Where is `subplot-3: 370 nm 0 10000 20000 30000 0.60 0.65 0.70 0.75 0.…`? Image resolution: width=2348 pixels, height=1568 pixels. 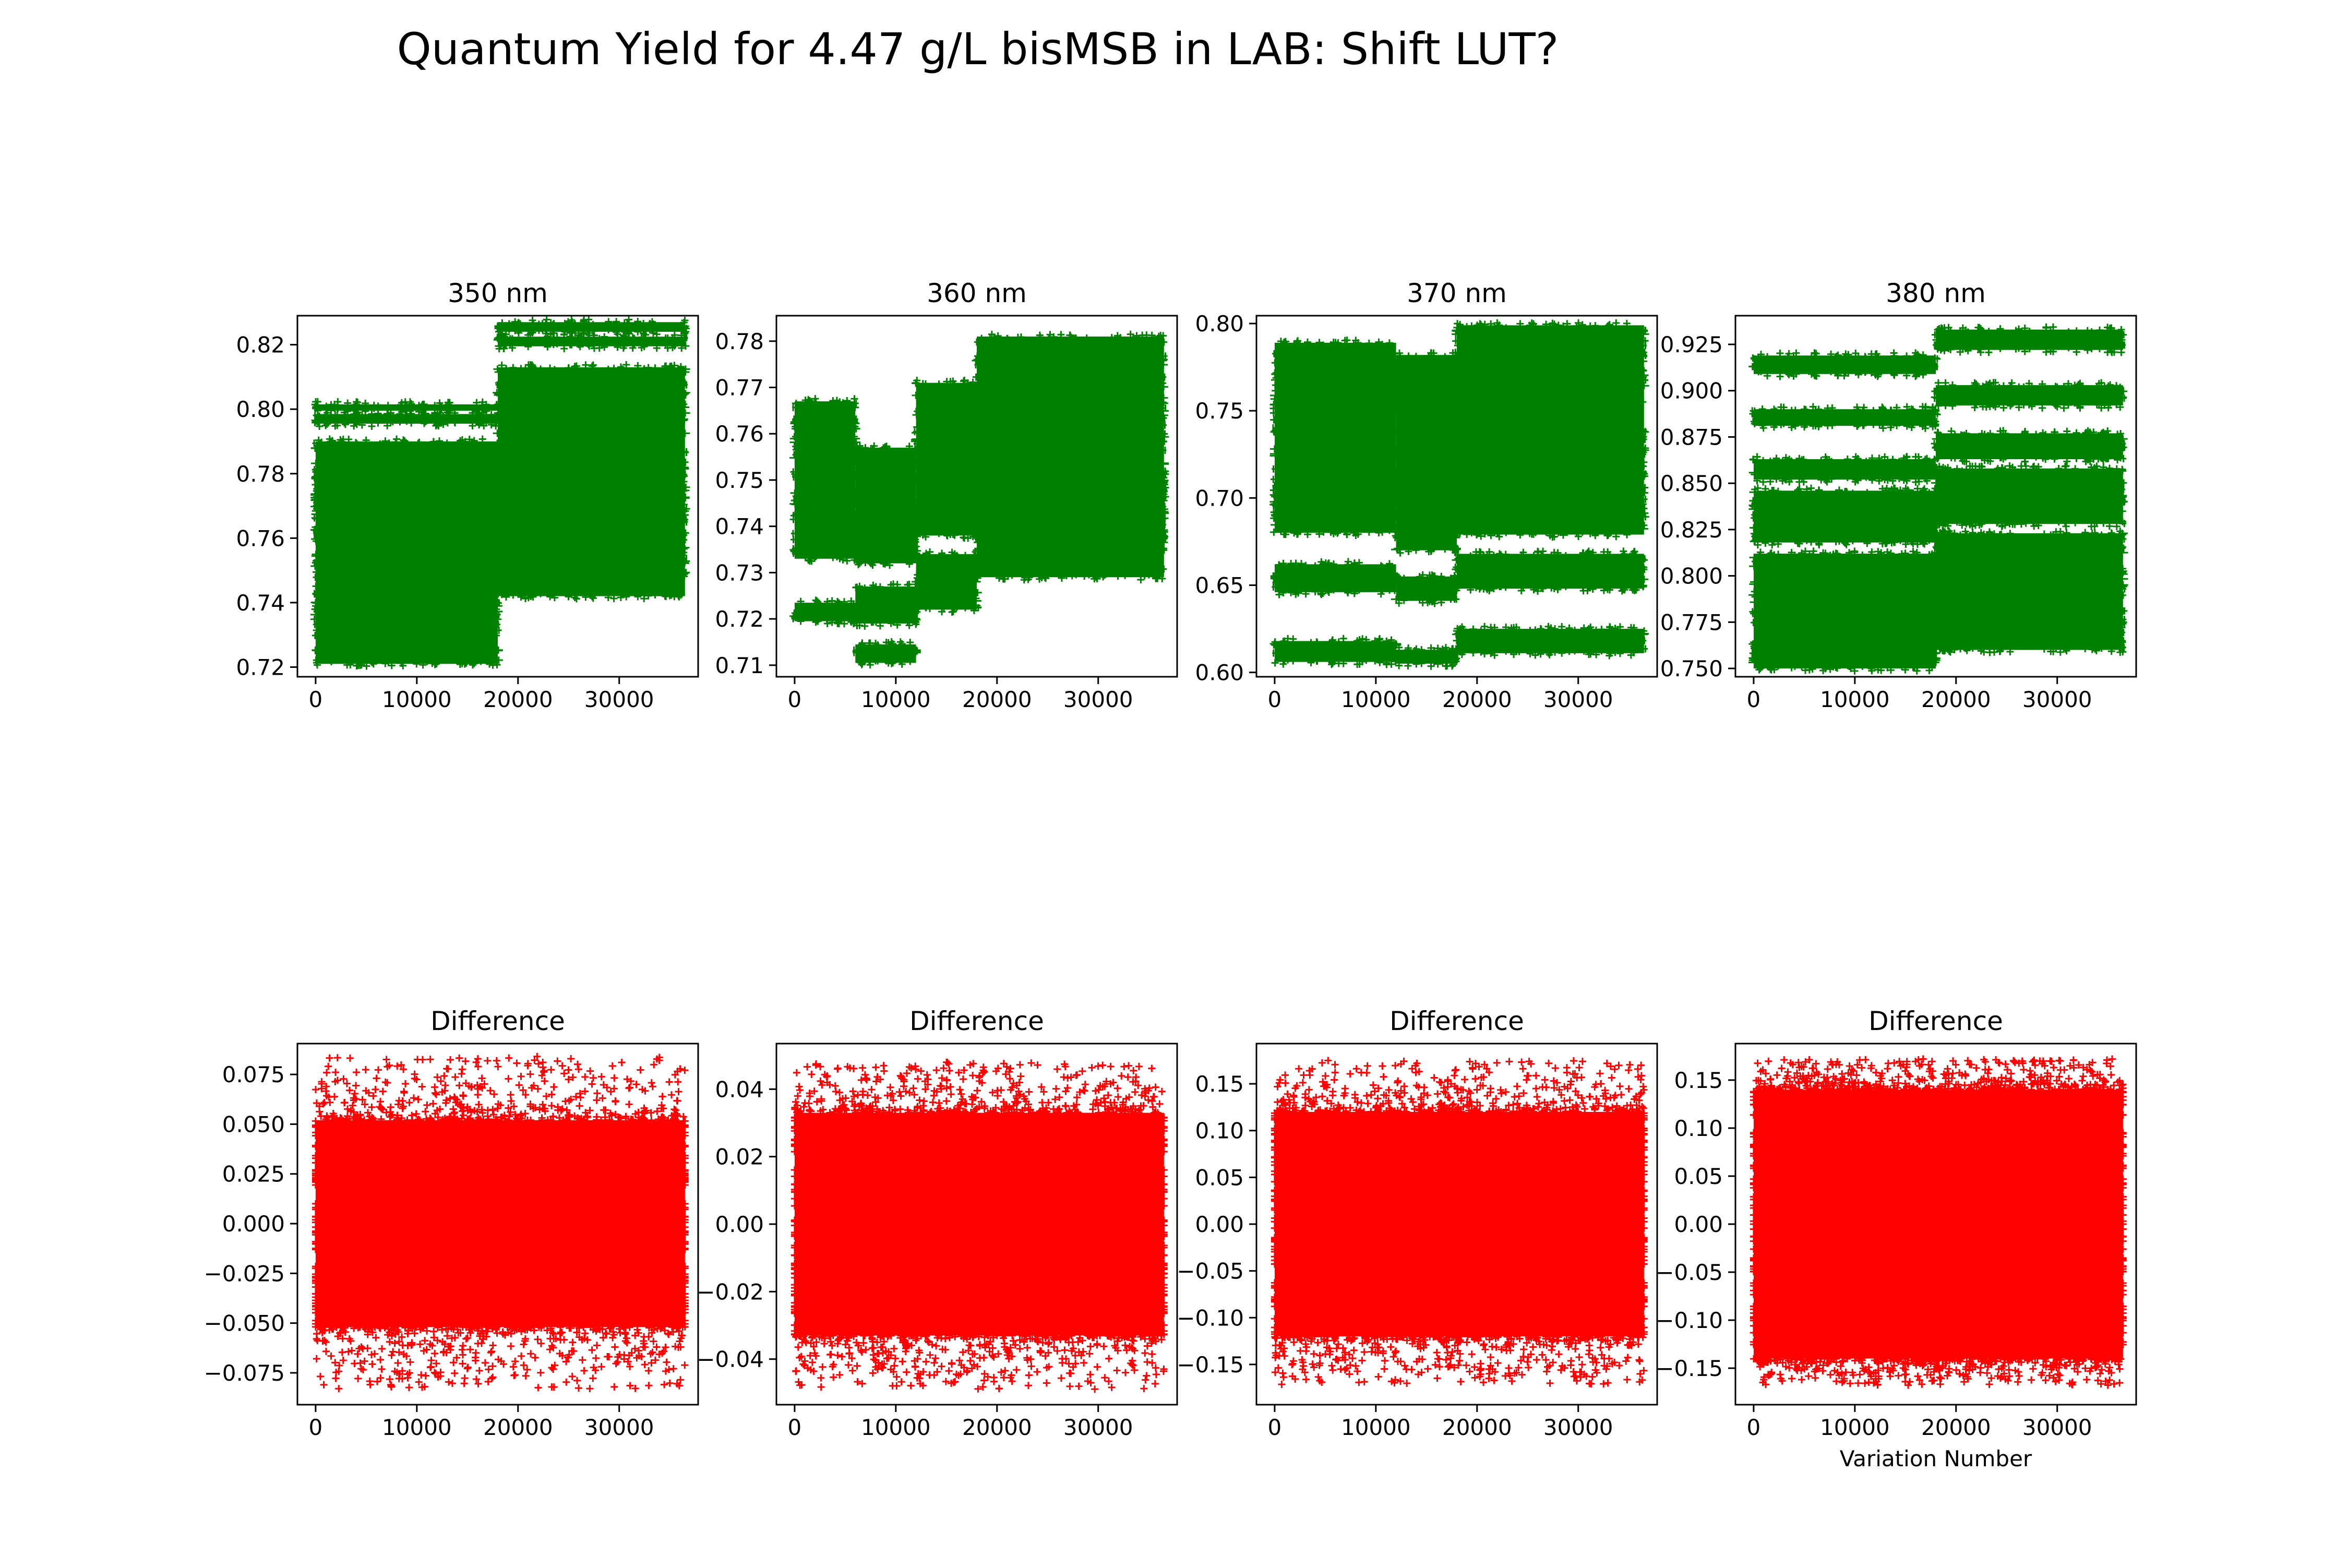
subplot-3: 370 nm 0 10000 20000 30000 0.60 0.65 0.70 0.75 0.… is located at coordinates (1427, 495).